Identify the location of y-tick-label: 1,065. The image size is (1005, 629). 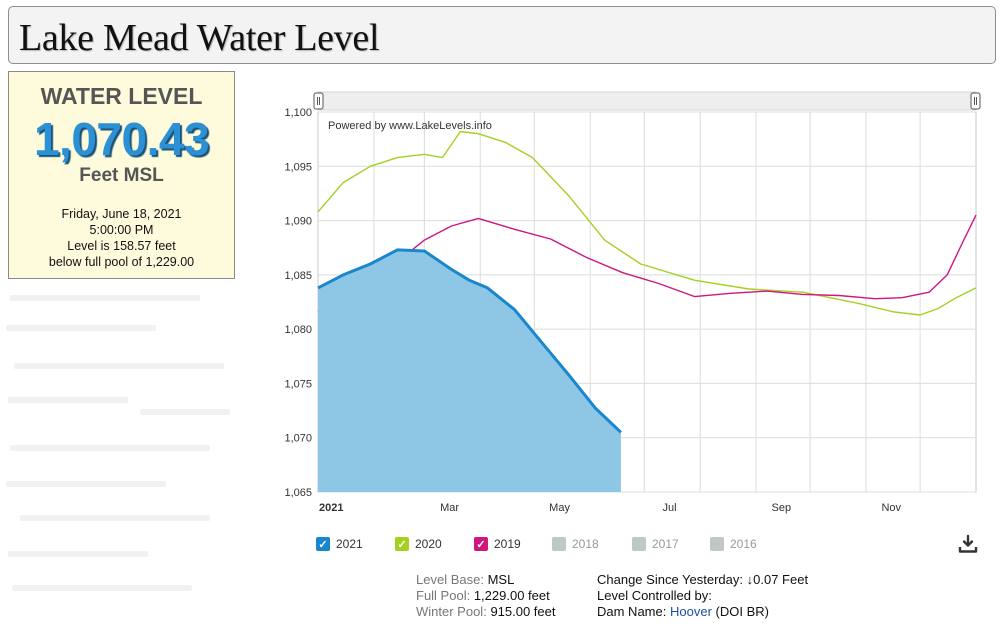
(298, 493).